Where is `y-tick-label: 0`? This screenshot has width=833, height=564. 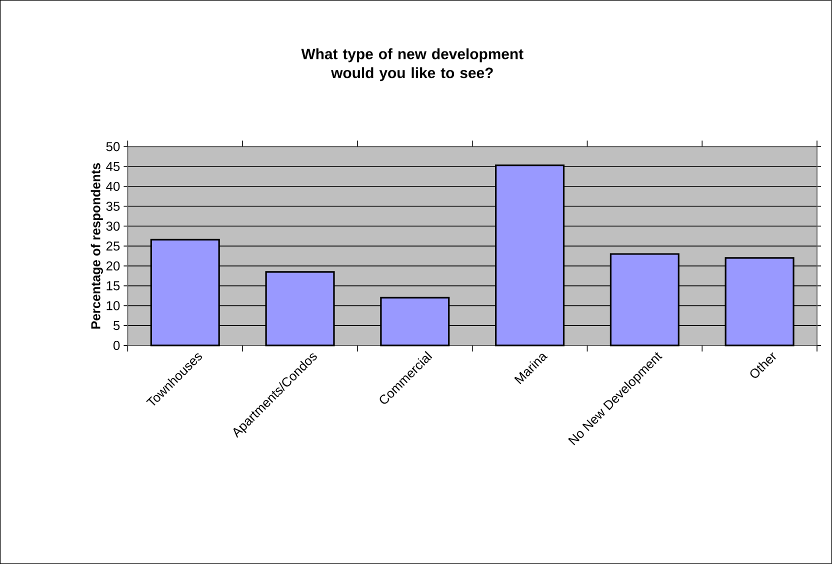 y-tick-label: 0 is located at coordinates (116, 345).